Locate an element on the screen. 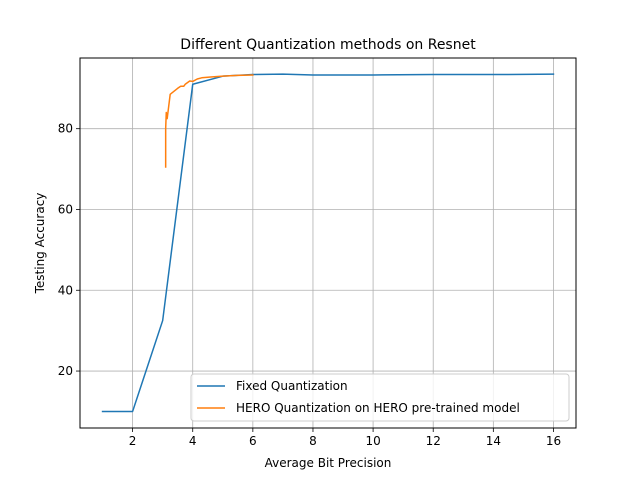 The height and width of the screenshot is (484, 640). y-tick-label: 20 is located at coordinates (65, 371).